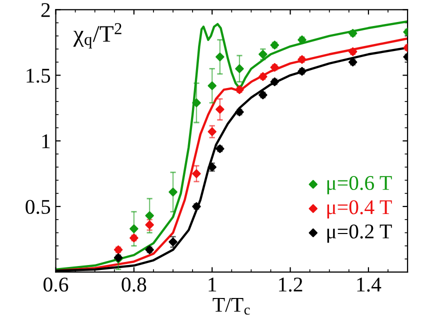 Image resolution: width=429 pixels, height=322 pixels. What do you see at coordinates (231, 306) in the screenshot?
I see `x-axis-title: T/T$_{c}$` at bounding box center [231, 306].